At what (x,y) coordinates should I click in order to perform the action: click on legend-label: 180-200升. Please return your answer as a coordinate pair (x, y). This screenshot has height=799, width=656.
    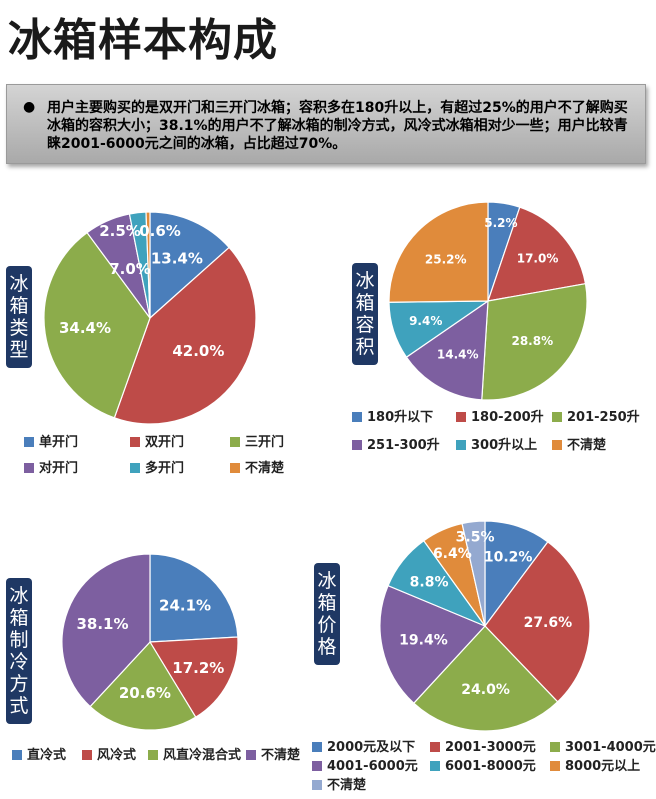
    Looking at the image, I should click on (507, 417).